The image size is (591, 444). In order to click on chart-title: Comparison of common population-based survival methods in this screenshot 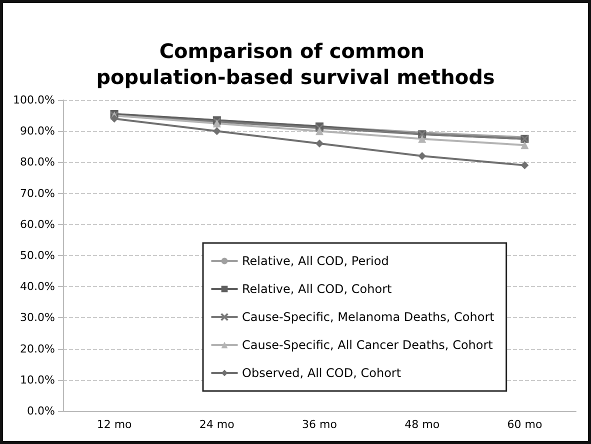, I will do `click(295, 64)`.